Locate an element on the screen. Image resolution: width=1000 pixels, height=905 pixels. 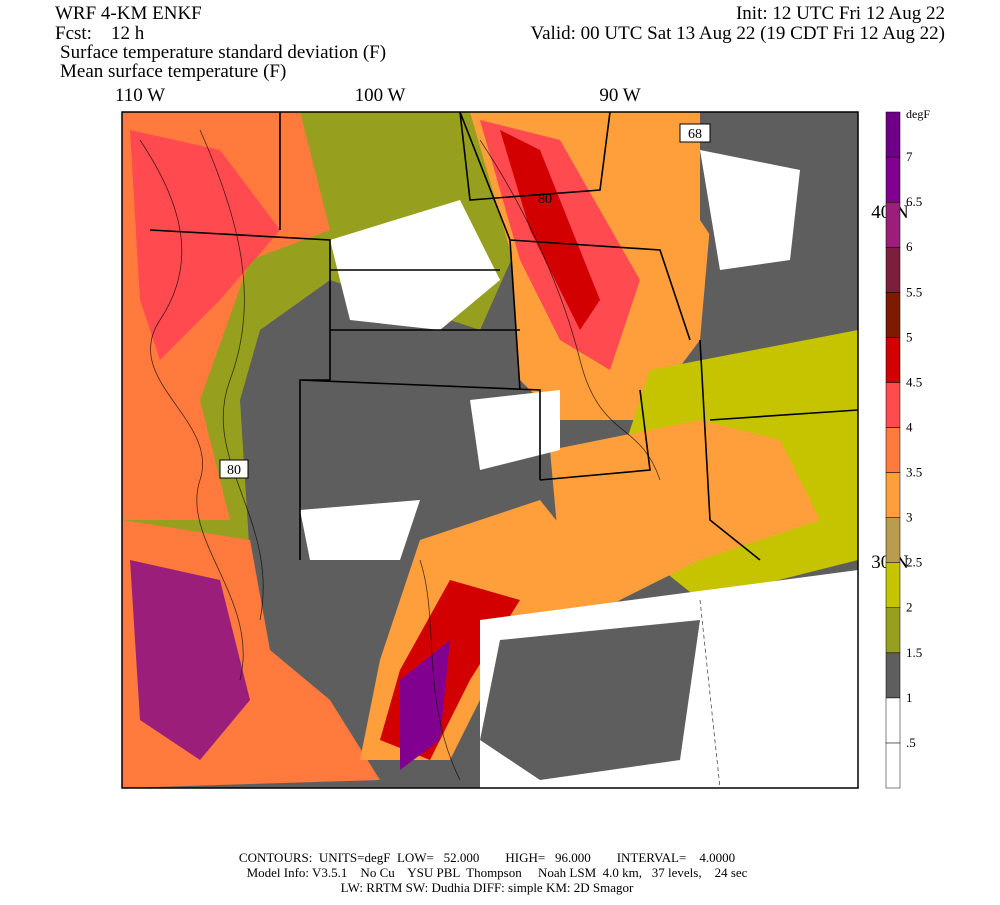
colorbar: .5 1 1.5 2 2.5 3 3.5 4 4.5 5 5.5 6 6.5 7 degF is located at coordinates (907, 448).